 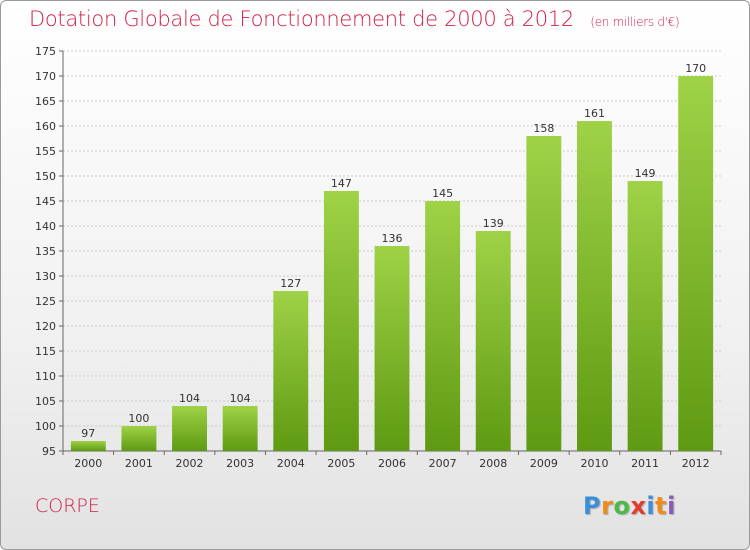 I want to click on bar-2009, so click(x=544, y=293).